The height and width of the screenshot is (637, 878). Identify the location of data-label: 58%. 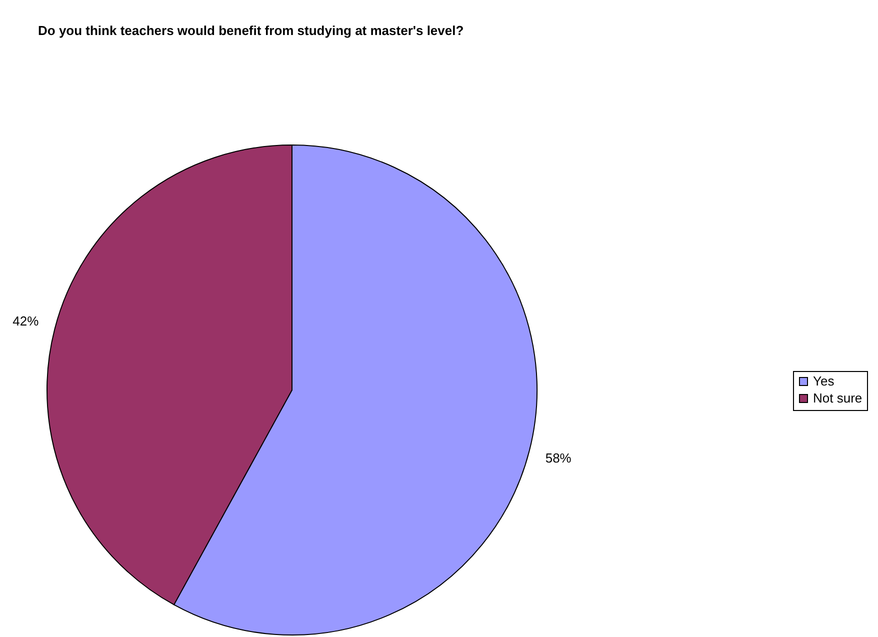
(558, 458).